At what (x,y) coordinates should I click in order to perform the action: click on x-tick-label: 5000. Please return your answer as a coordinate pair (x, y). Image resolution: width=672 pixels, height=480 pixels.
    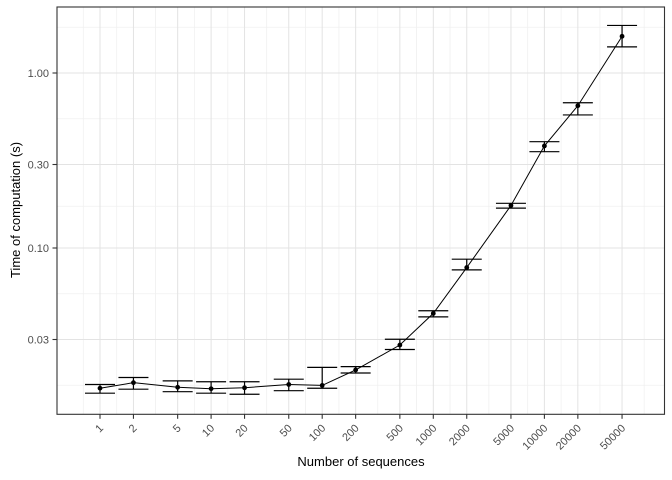
    Looking at the image, I should click on (504, 435).